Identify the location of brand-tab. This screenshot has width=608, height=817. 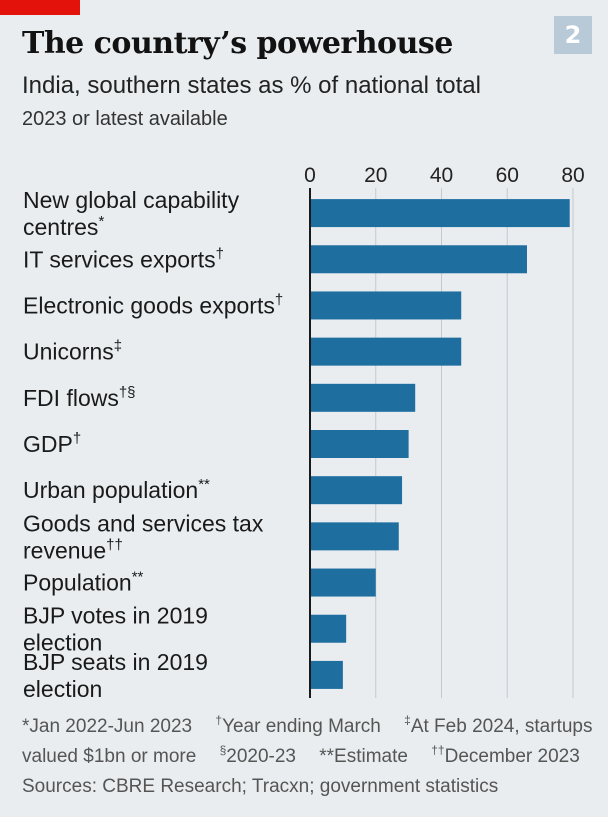
(40, 7).